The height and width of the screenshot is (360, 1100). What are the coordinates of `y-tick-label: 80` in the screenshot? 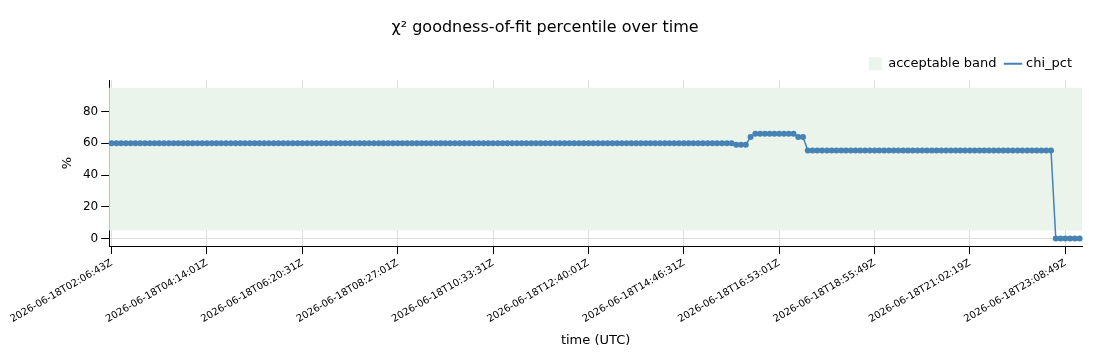 It's located at (90, 110).